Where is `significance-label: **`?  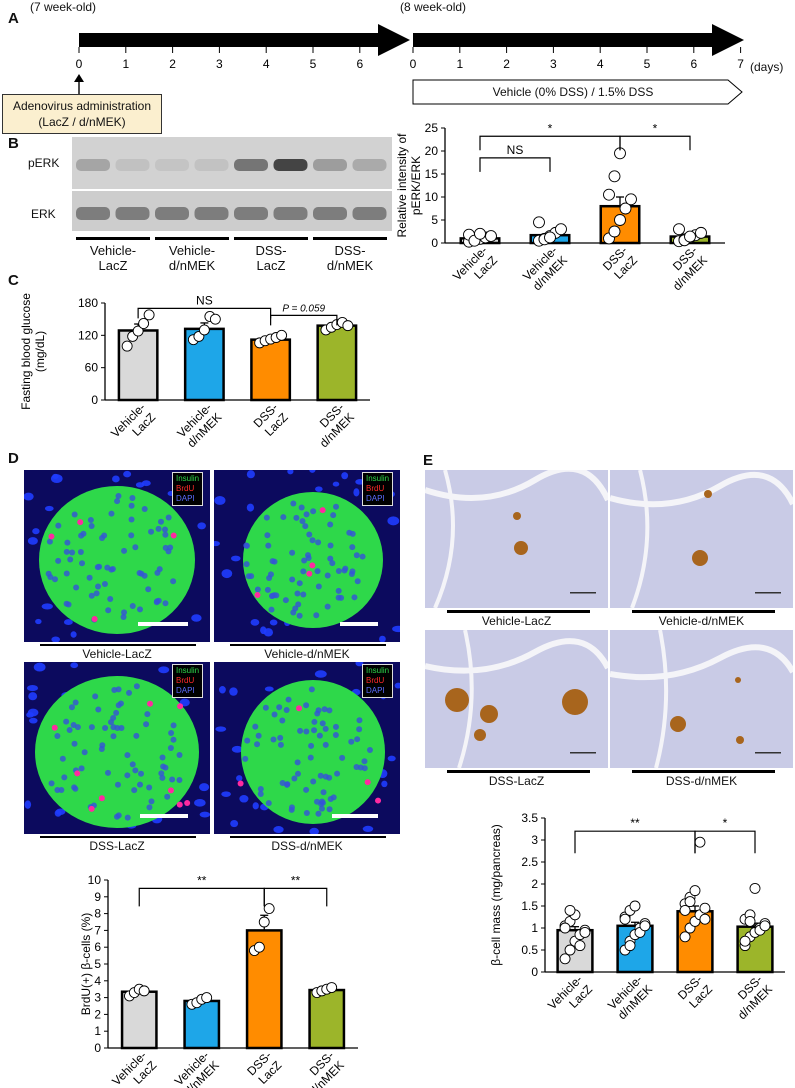 significance-label: ** is located at coordinates (635, 823).